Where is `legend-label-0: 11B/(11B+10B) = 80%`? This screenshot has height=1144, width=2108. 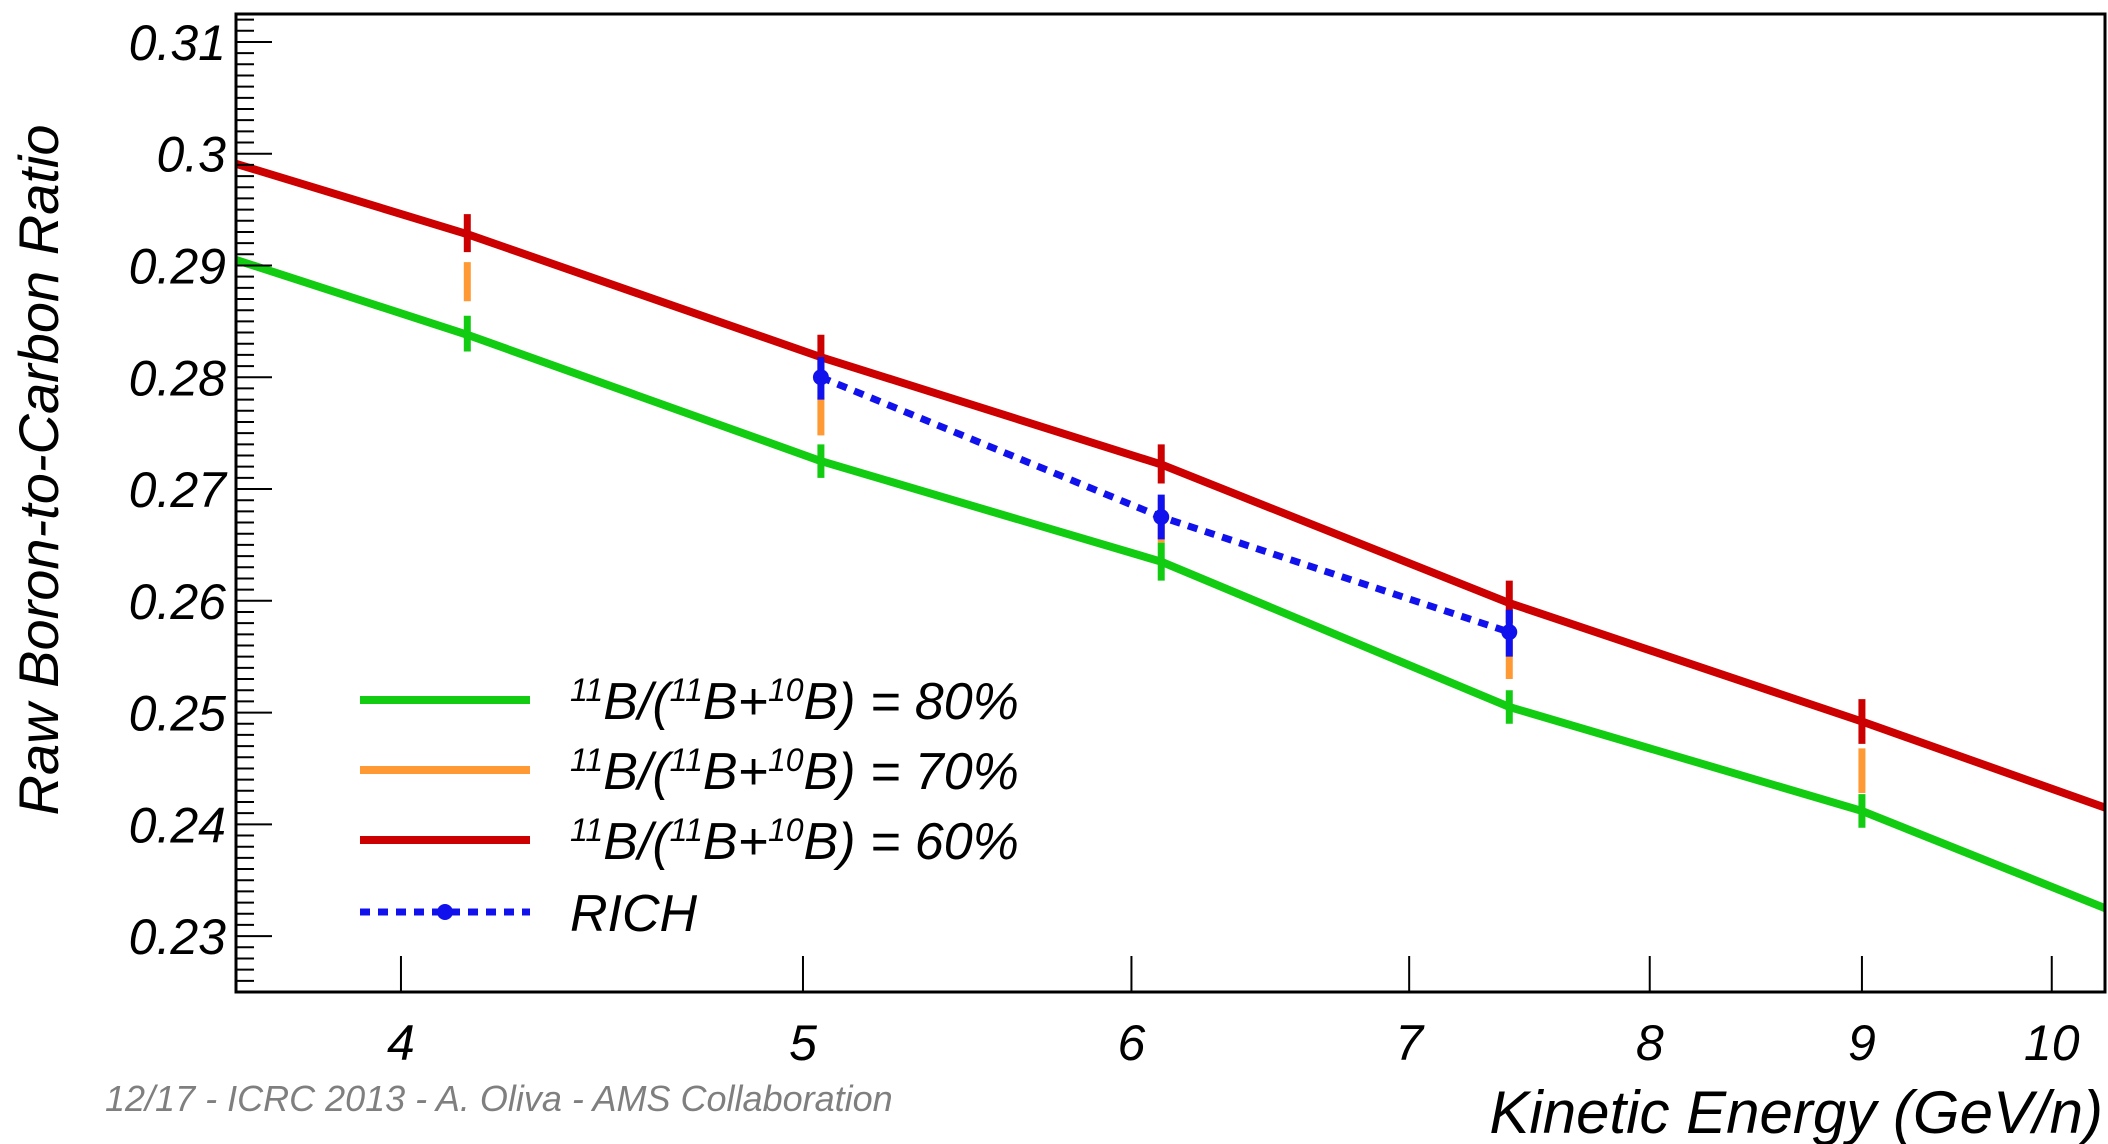 legend-label-0: 11B/(11B+10B) = 80% is located at coordinates (794, 701).